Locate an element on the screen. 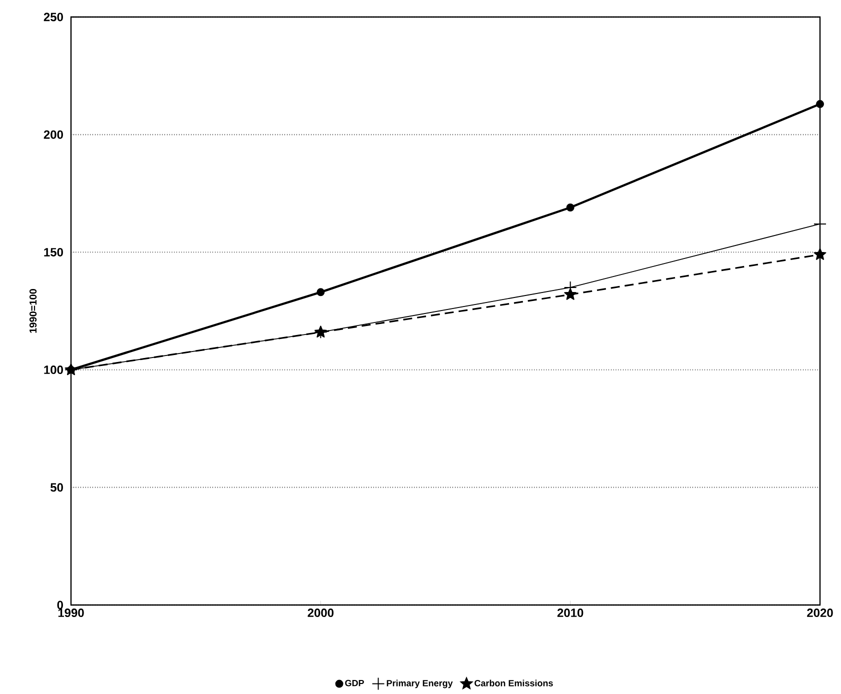  y-tick-label: 100 is located at coordinates (53, 370).